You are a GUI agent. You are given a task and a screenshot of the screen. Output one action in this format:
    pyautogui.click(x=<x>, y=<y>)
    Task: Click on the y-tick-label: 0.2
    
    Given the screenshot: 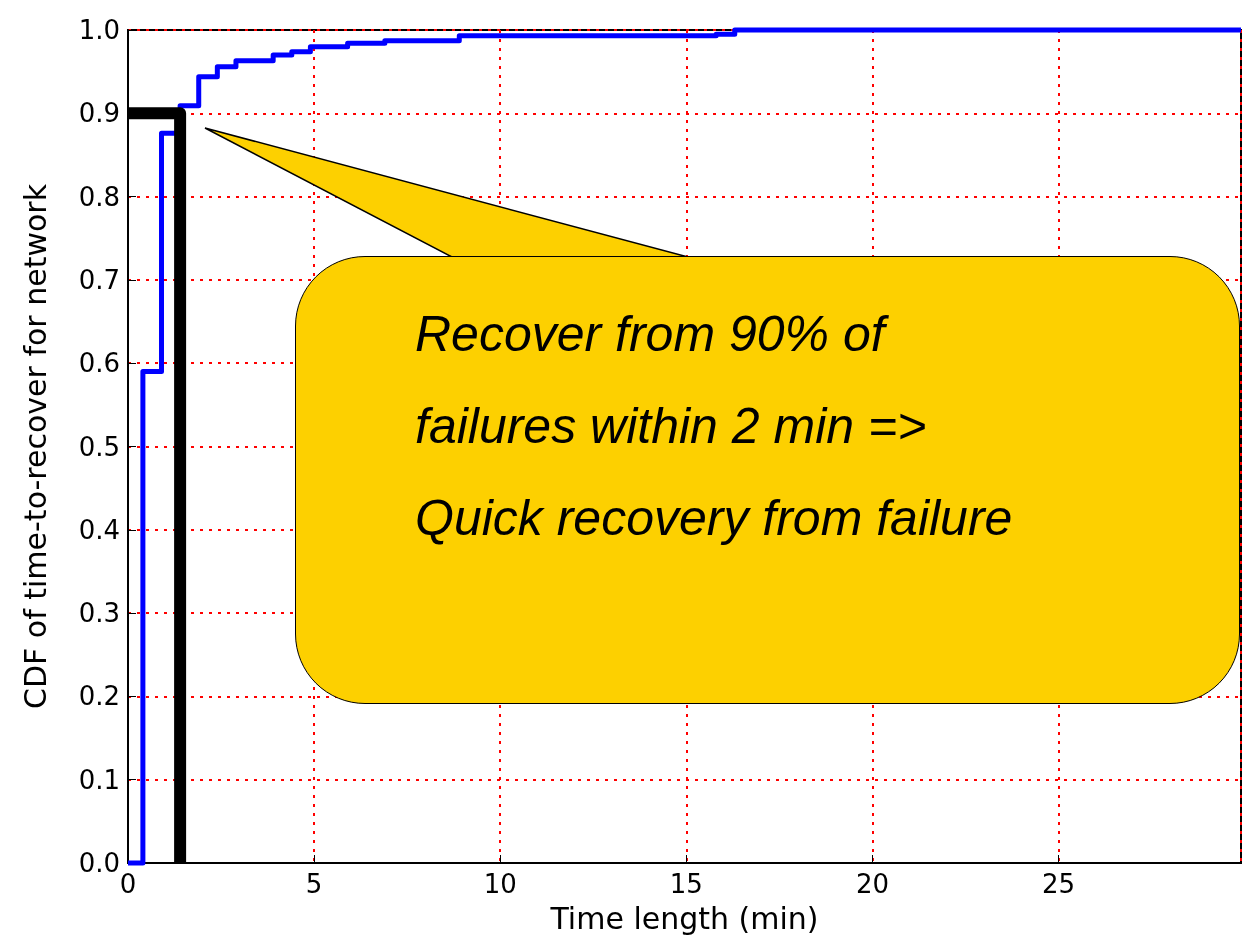 What is the action you would take?
    pyautogui.click(x=99, y=696)
    